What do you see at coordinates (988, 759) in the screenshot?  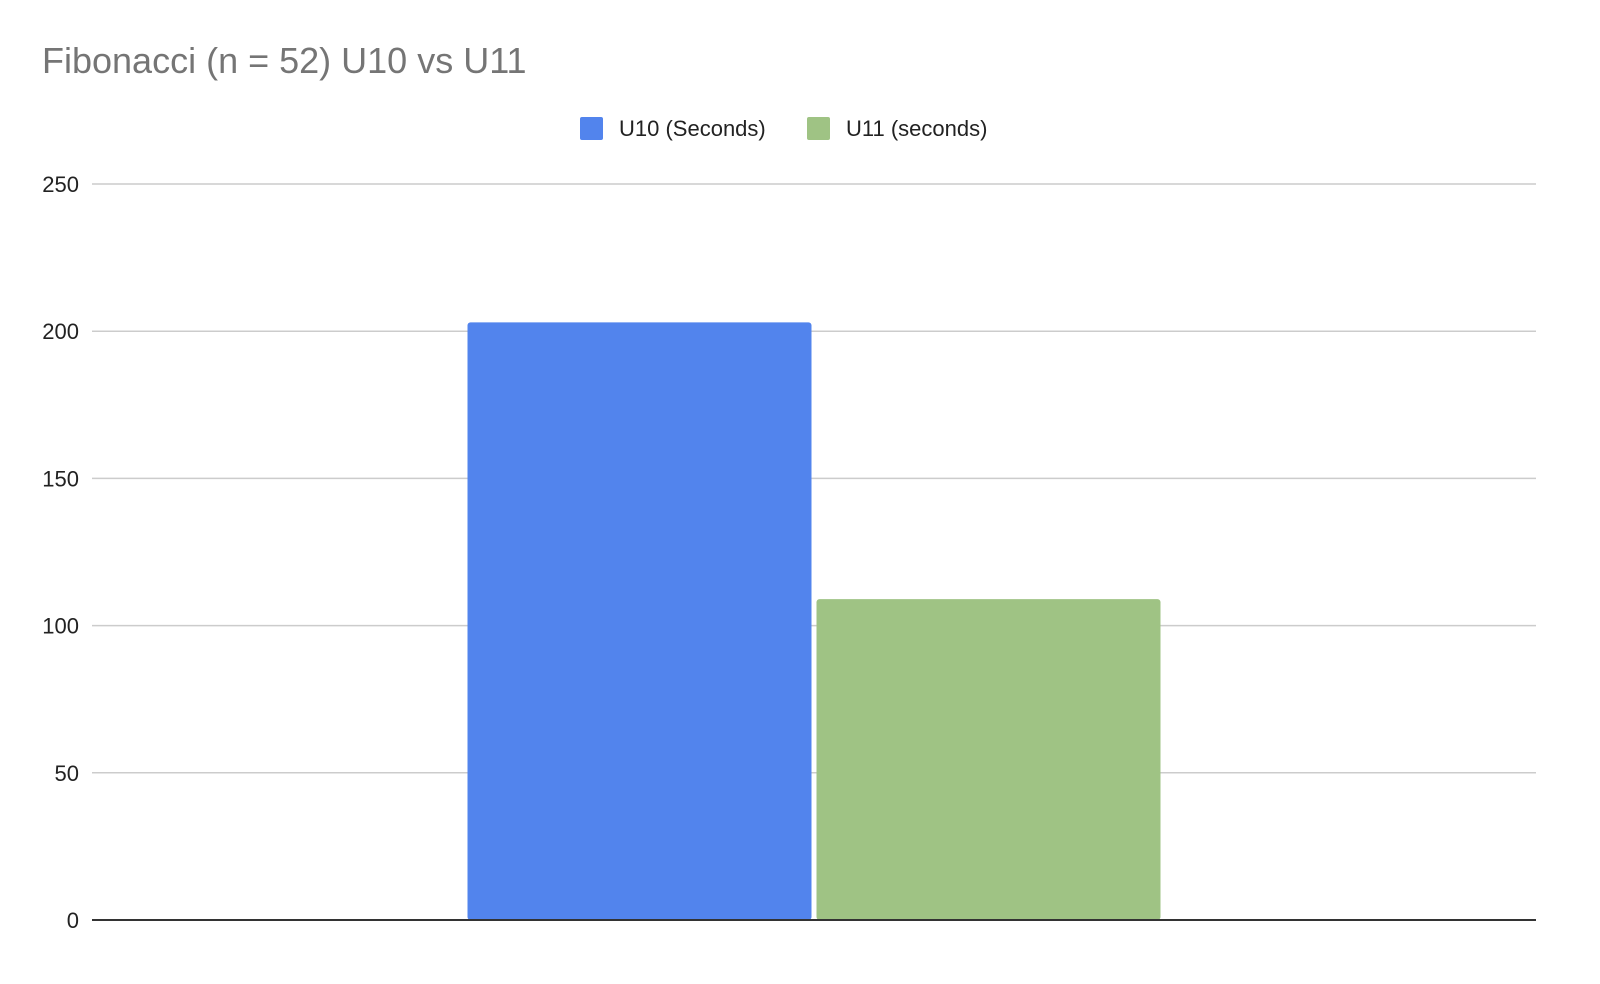 I see `bar-u11` at bounding box center [988, 759].